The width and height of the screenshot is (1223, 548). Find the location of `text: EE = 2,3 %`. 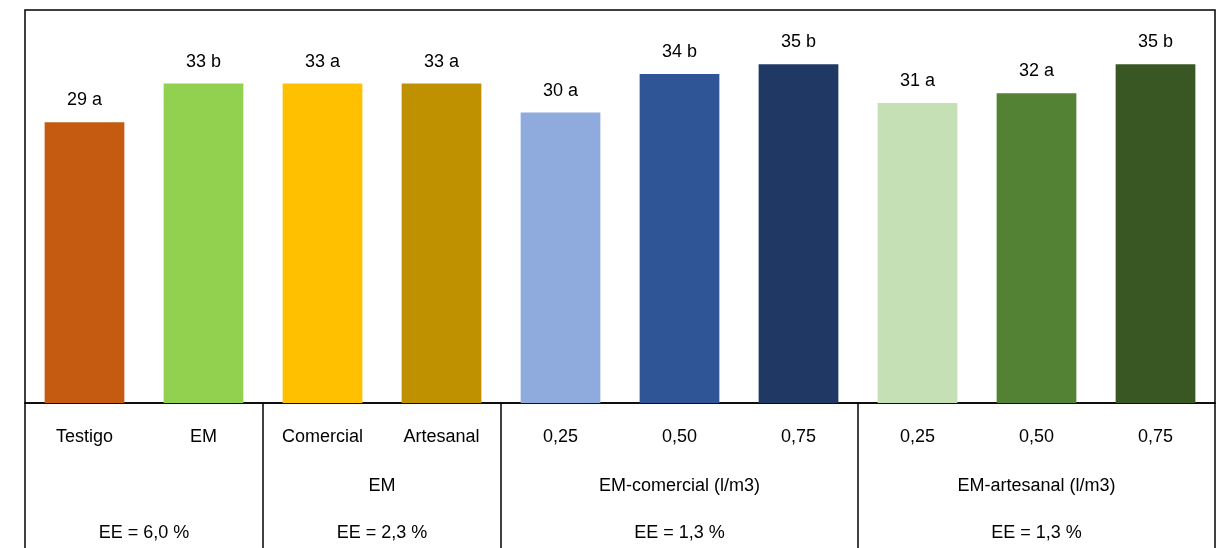

text: EE = 2,3 % is located at coordinates (382, 532).